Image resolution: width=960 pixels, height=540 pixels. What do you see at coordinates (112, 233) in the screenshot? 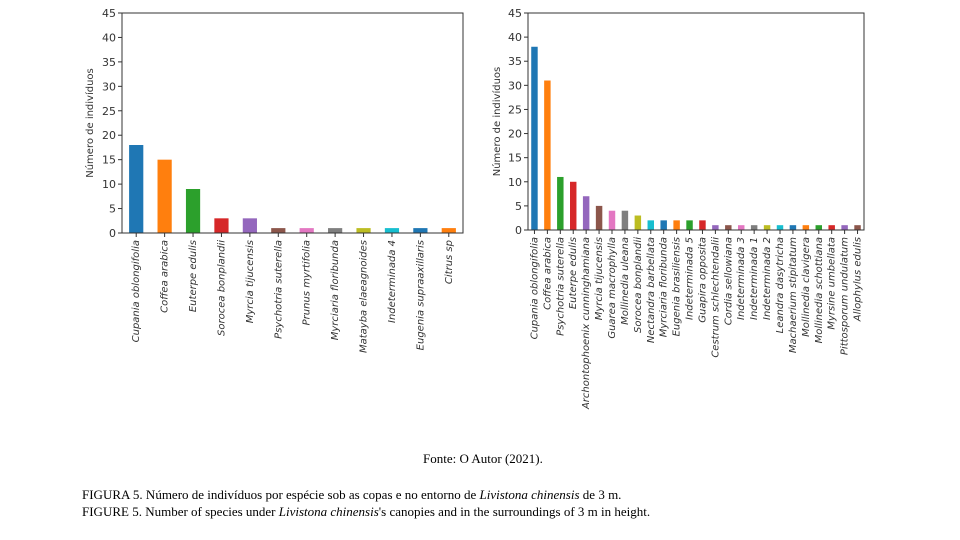
I see `y-tick-label-1-1: 0` at bounding box center [112, 233].